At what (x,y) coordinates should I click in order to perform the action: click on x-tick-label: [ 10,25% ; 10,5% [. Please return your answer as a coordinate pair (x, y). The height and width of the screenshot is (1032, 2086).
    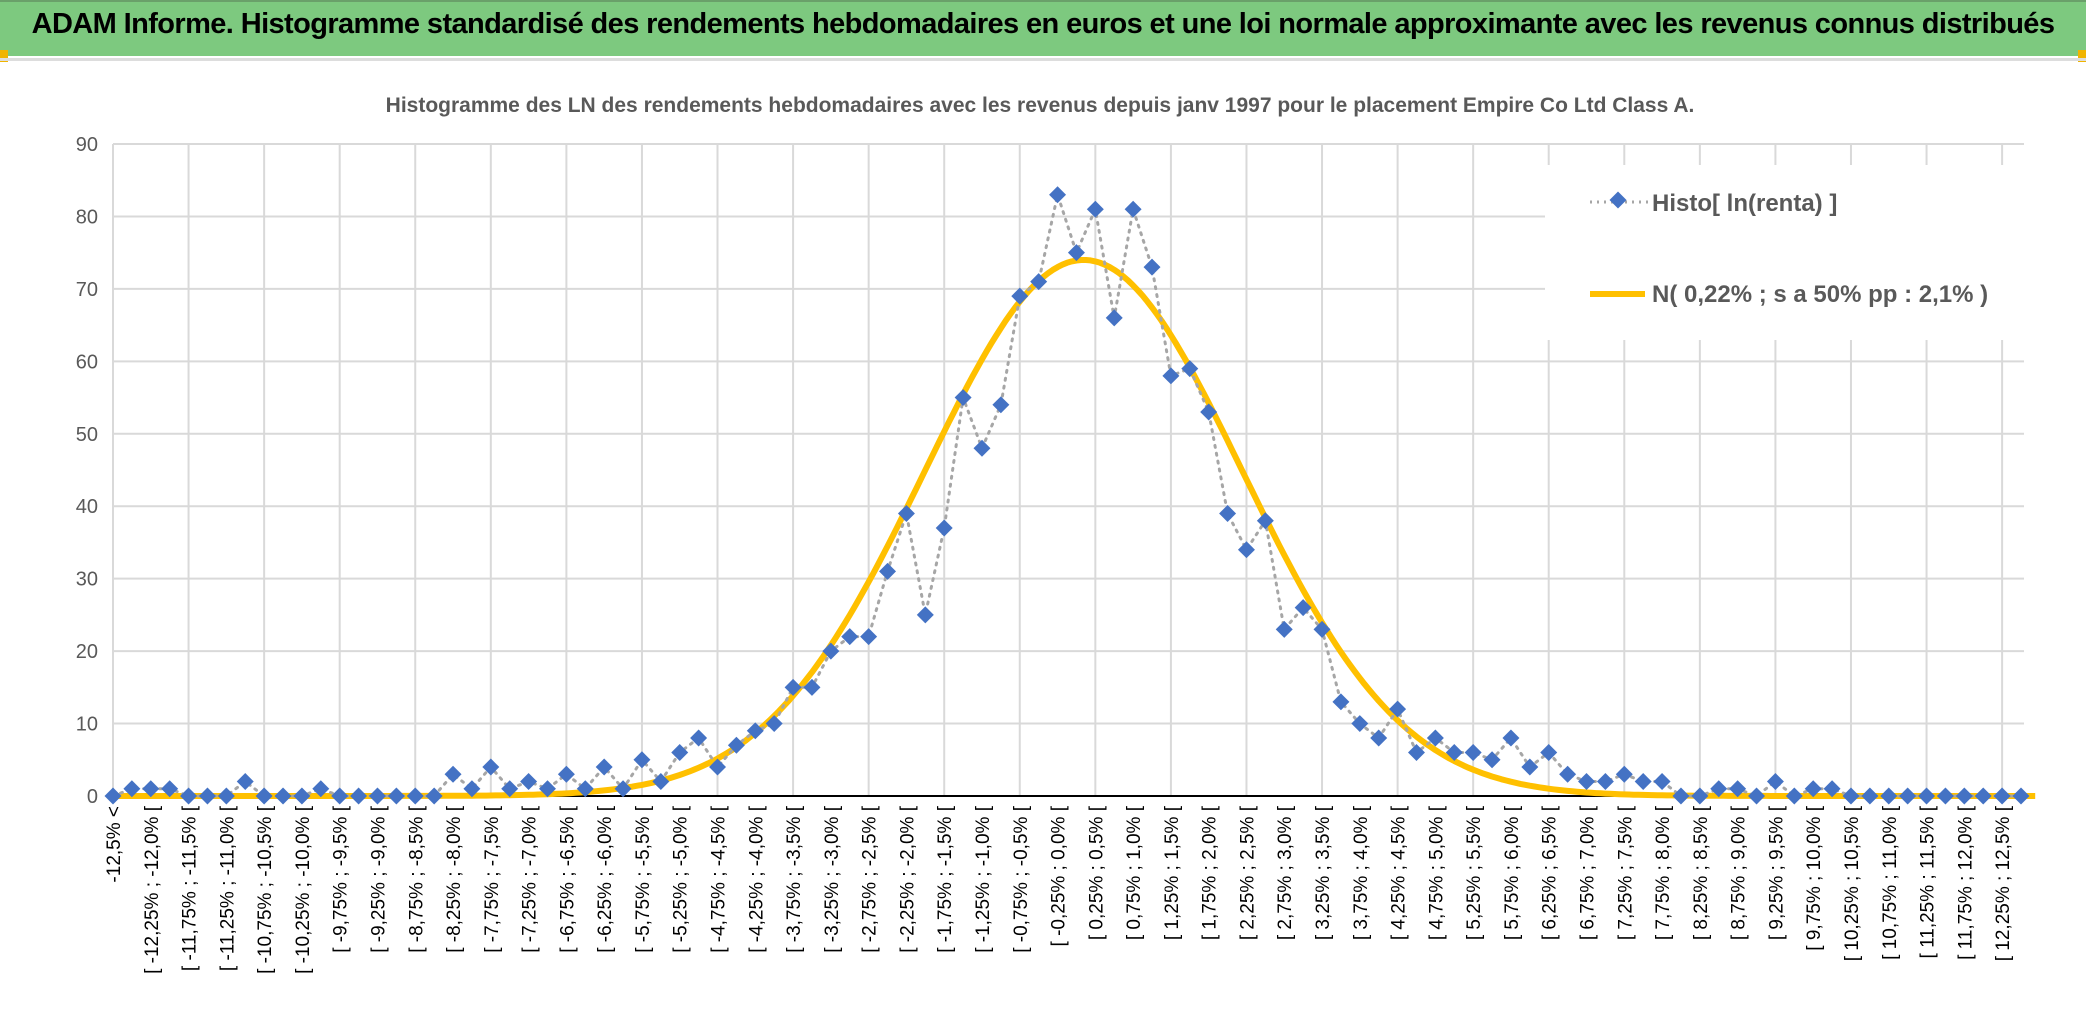
    Looking at the image, I should click on (1852, 883).